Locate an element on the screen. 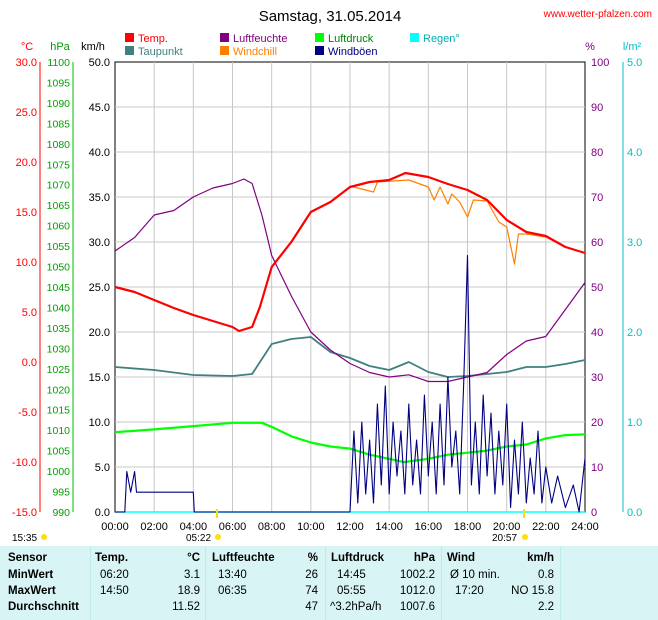 The width and height of the screenshot is (658, 620). tick-label-hpa: 1040 is located at coordinates (59, 308).